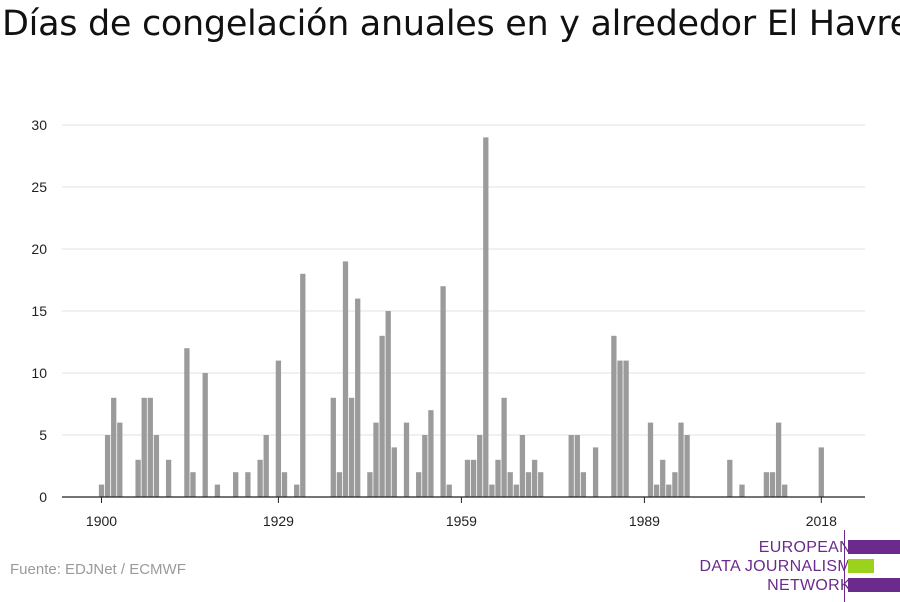 This screenshot has width=900, height=602. Describe the element at coordinates (461, 521) in the screenshot. I see `x-tick-label: 1959` at that location.